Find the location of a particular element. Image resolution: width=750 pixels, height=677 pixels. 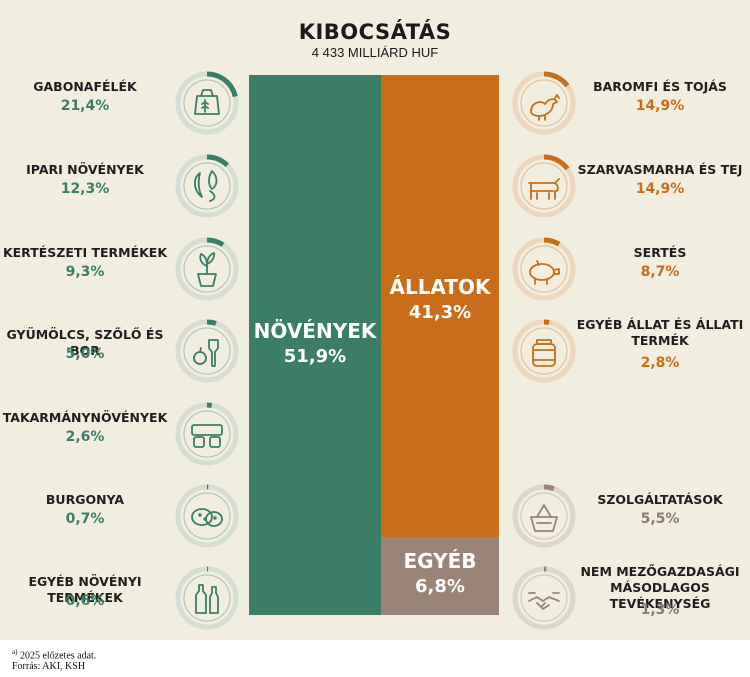

bottles-icon-svg is located at coordinates (207, 598).